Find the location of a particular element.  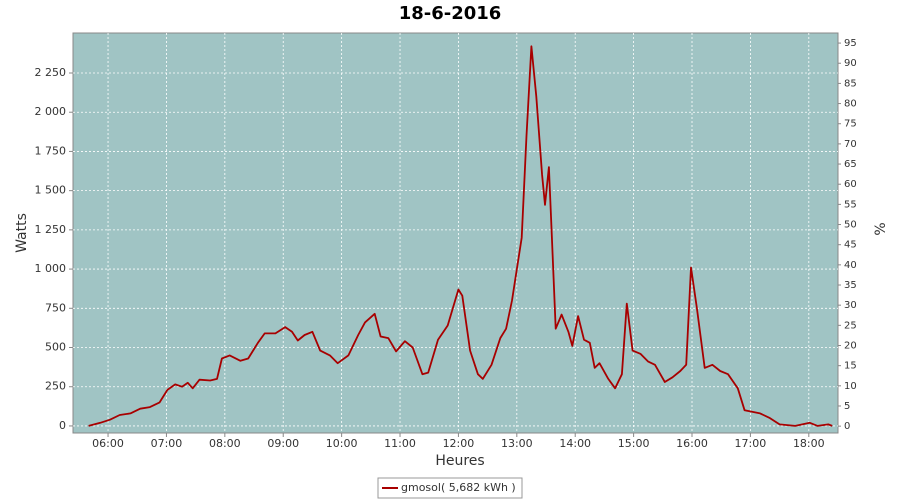

legend: gmosol( 5,682 kWh ) is located at coordinates (450, 488).